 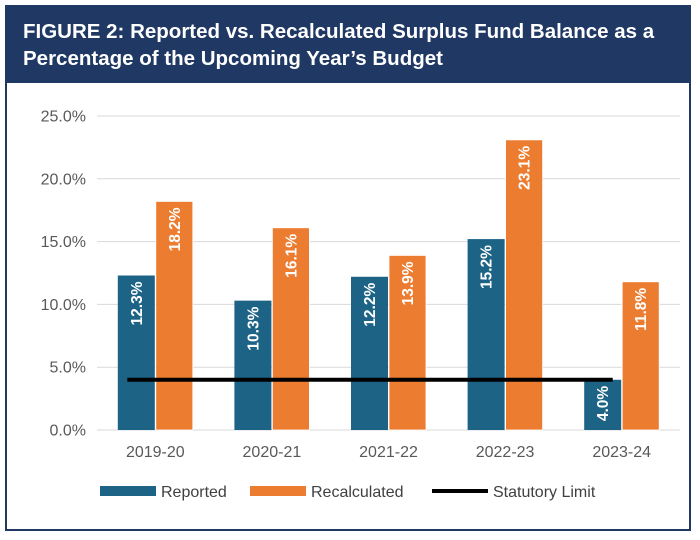 I want to click on data-label-reported: 4.0%, so click(x=603, y=404).